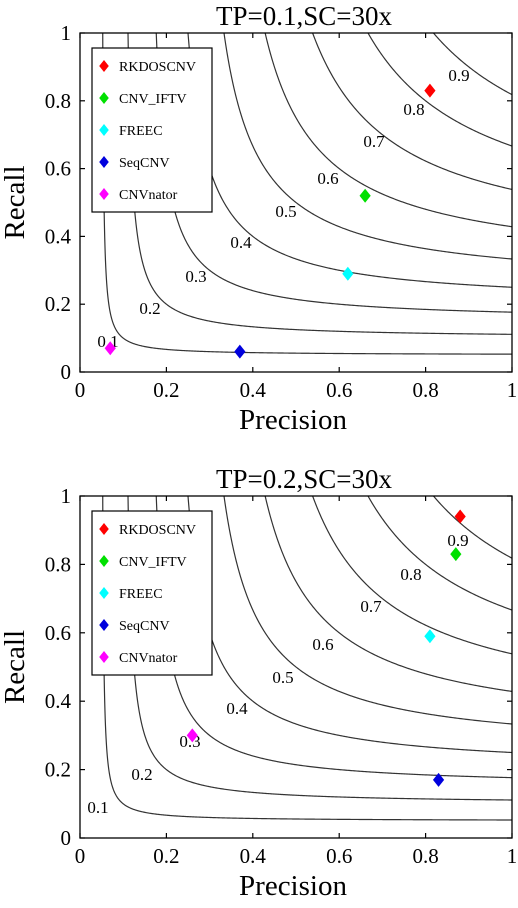  What do you see at coordinates (97, 807) in the screenshot?
I see `contour-label: 0.1` at bounding box center [97, 807].